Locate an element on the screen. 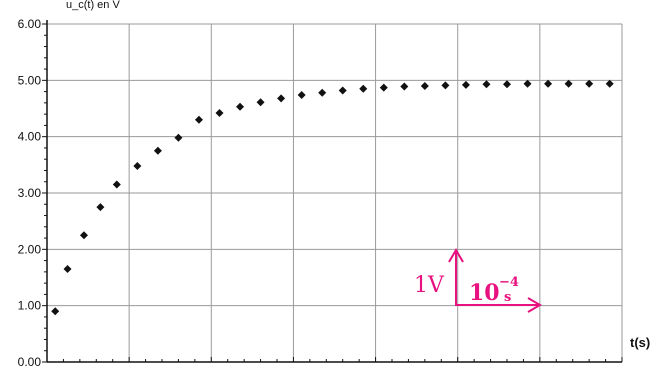  annotation-horizontal-unit: s is located at coordinates (507, 297).